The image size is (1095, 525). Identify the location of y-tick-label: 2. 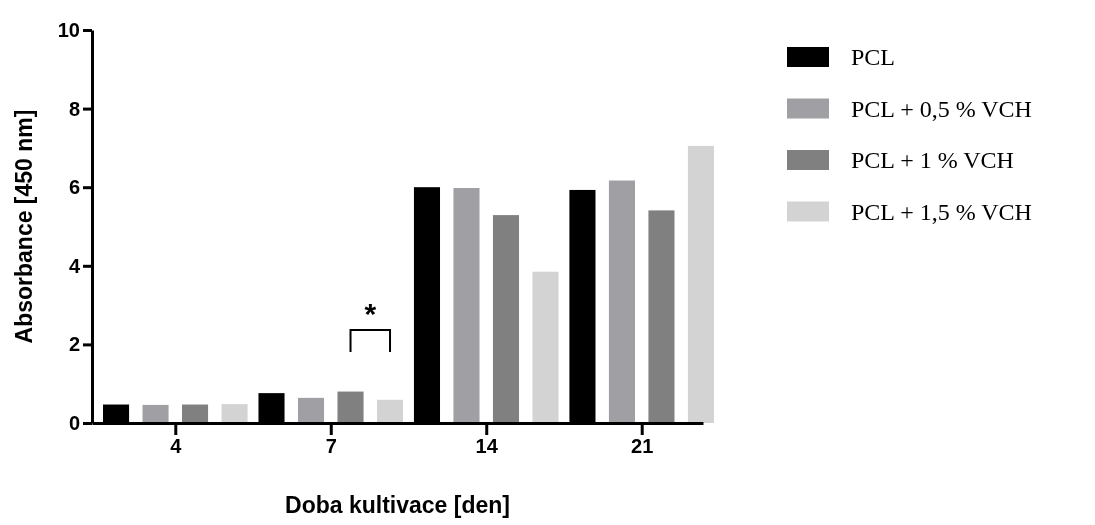
(74, 344).